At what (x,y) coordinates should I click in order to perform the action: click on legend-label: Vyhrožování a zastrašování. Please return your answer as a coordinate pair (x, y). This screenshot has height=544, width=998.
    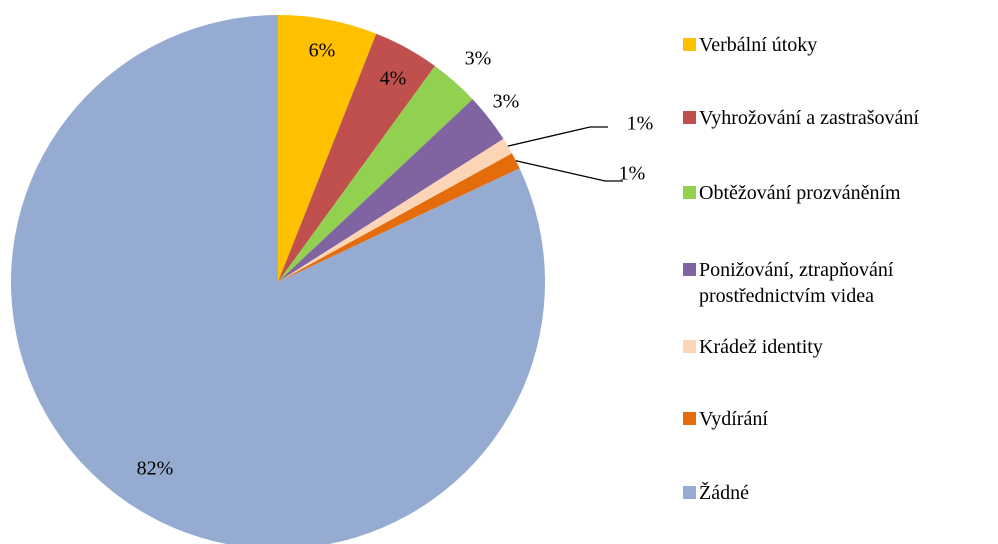
    Looking at the image, I should click on (809, 118).